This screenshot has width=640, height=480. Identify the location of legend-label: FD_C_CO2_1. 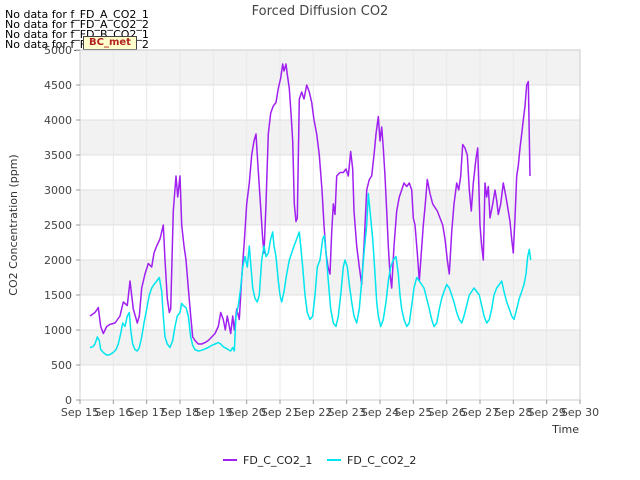
(277, 460).